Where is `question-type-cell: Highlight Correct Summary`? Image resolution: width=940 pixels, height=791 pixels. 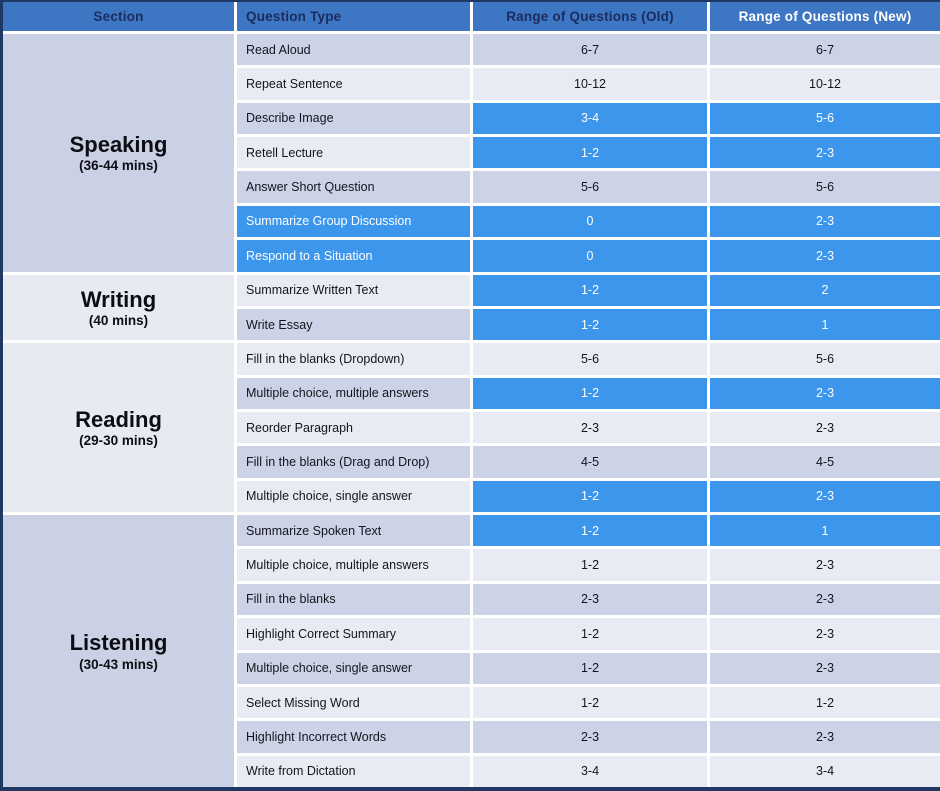 question-type-cell: Highlight Correct Summary is located at coordinates (353, 634).